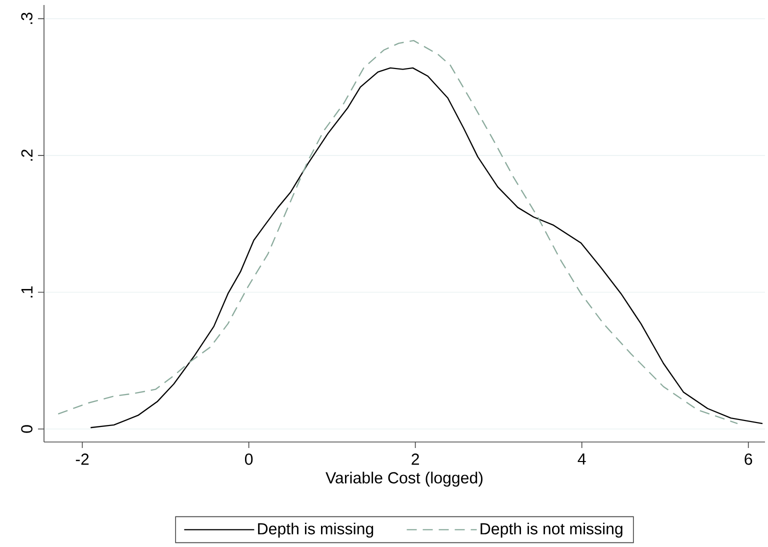 This screenshot has width=768, height=547. What do you see at coordinates (582, 459) in the screenshot?
I see `x-tick-label: 4` at bounding box center [582, 459].